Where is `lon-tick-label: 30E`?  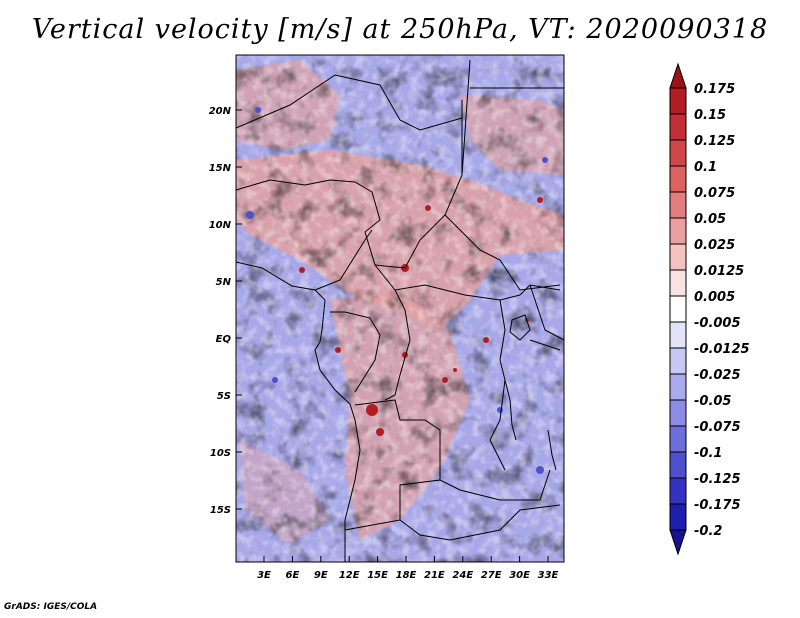 lon-tick-label: 30E is located at coordinates (519, 575).